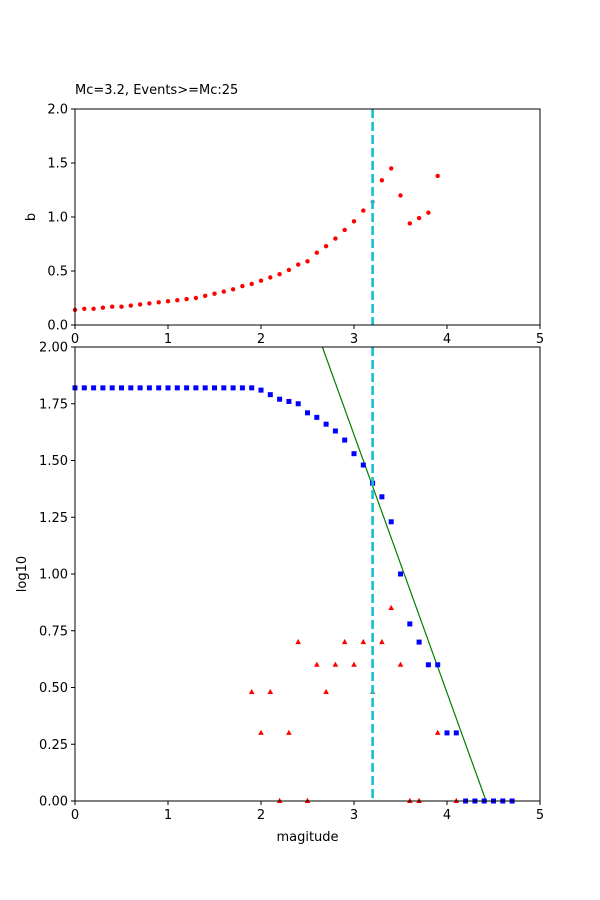 The image size is (600, 900). Describe the element at coordinates (53, 802) in the screenshot. I see `y-tick-label: 0.00` at that location.